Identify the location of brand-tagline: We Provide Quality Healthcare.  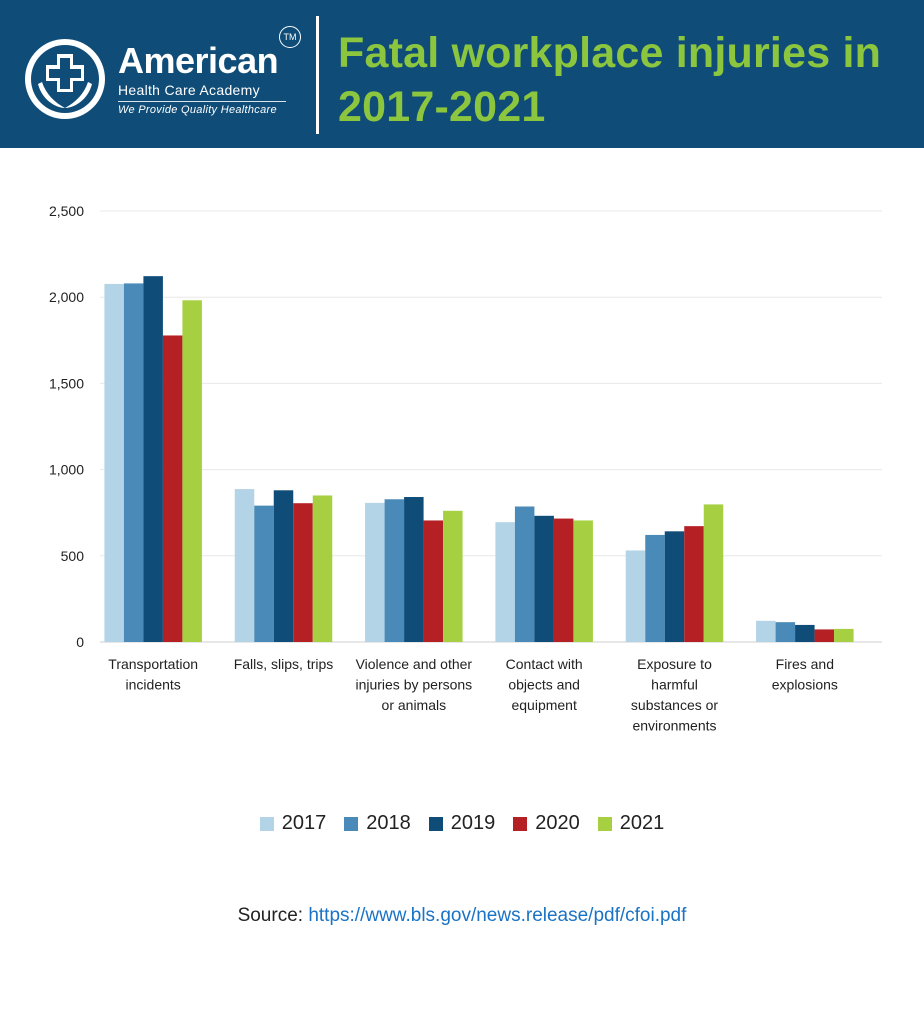
(197, 110).